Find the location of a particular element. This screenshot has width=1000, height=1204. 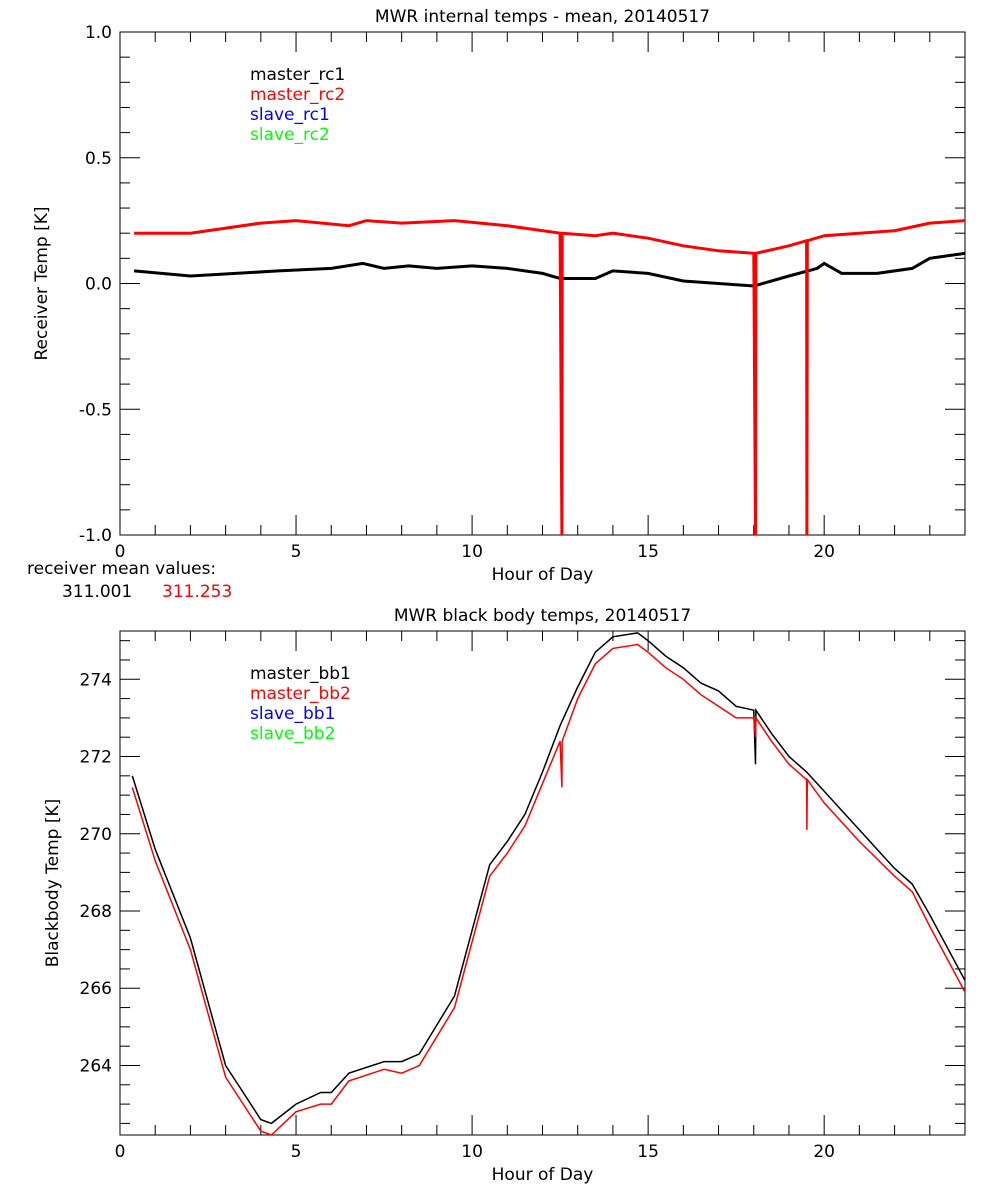

legend-entry: slave_bb2 is located at coordinates (292, 734).